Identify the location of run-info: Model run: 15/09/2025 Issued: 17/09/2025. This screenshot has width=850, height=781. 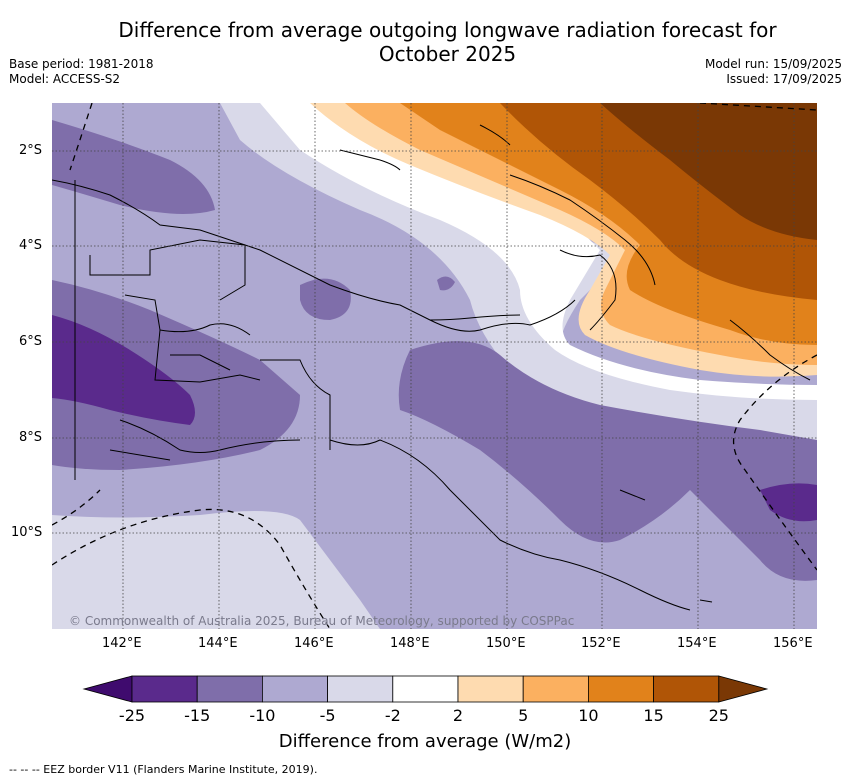
(773, 72).